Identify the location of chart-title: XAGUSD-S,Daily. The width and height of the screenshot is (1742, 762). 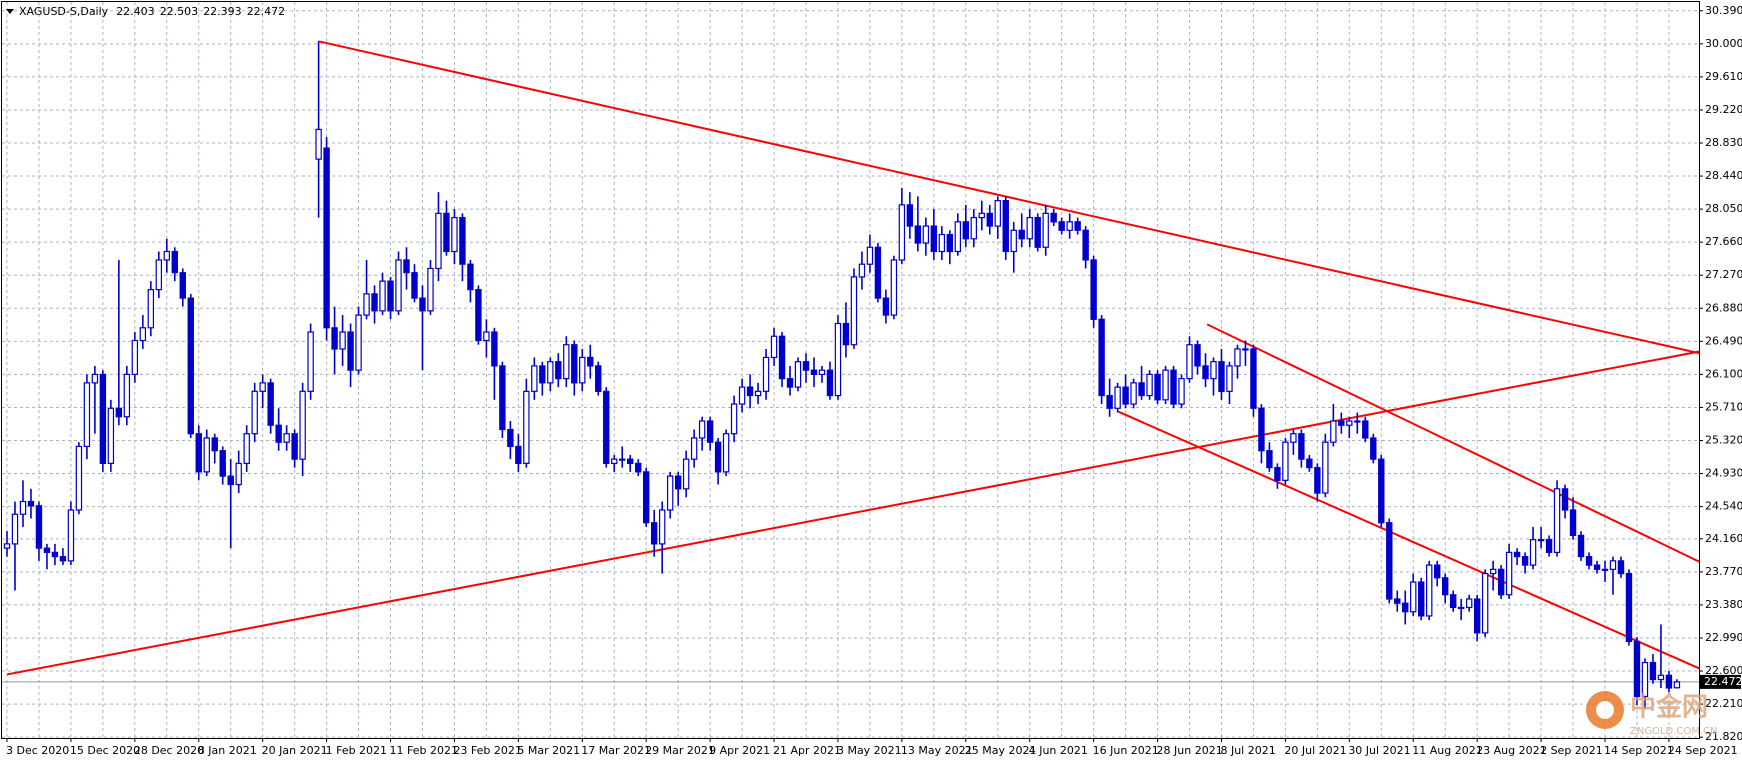
(64, 11).